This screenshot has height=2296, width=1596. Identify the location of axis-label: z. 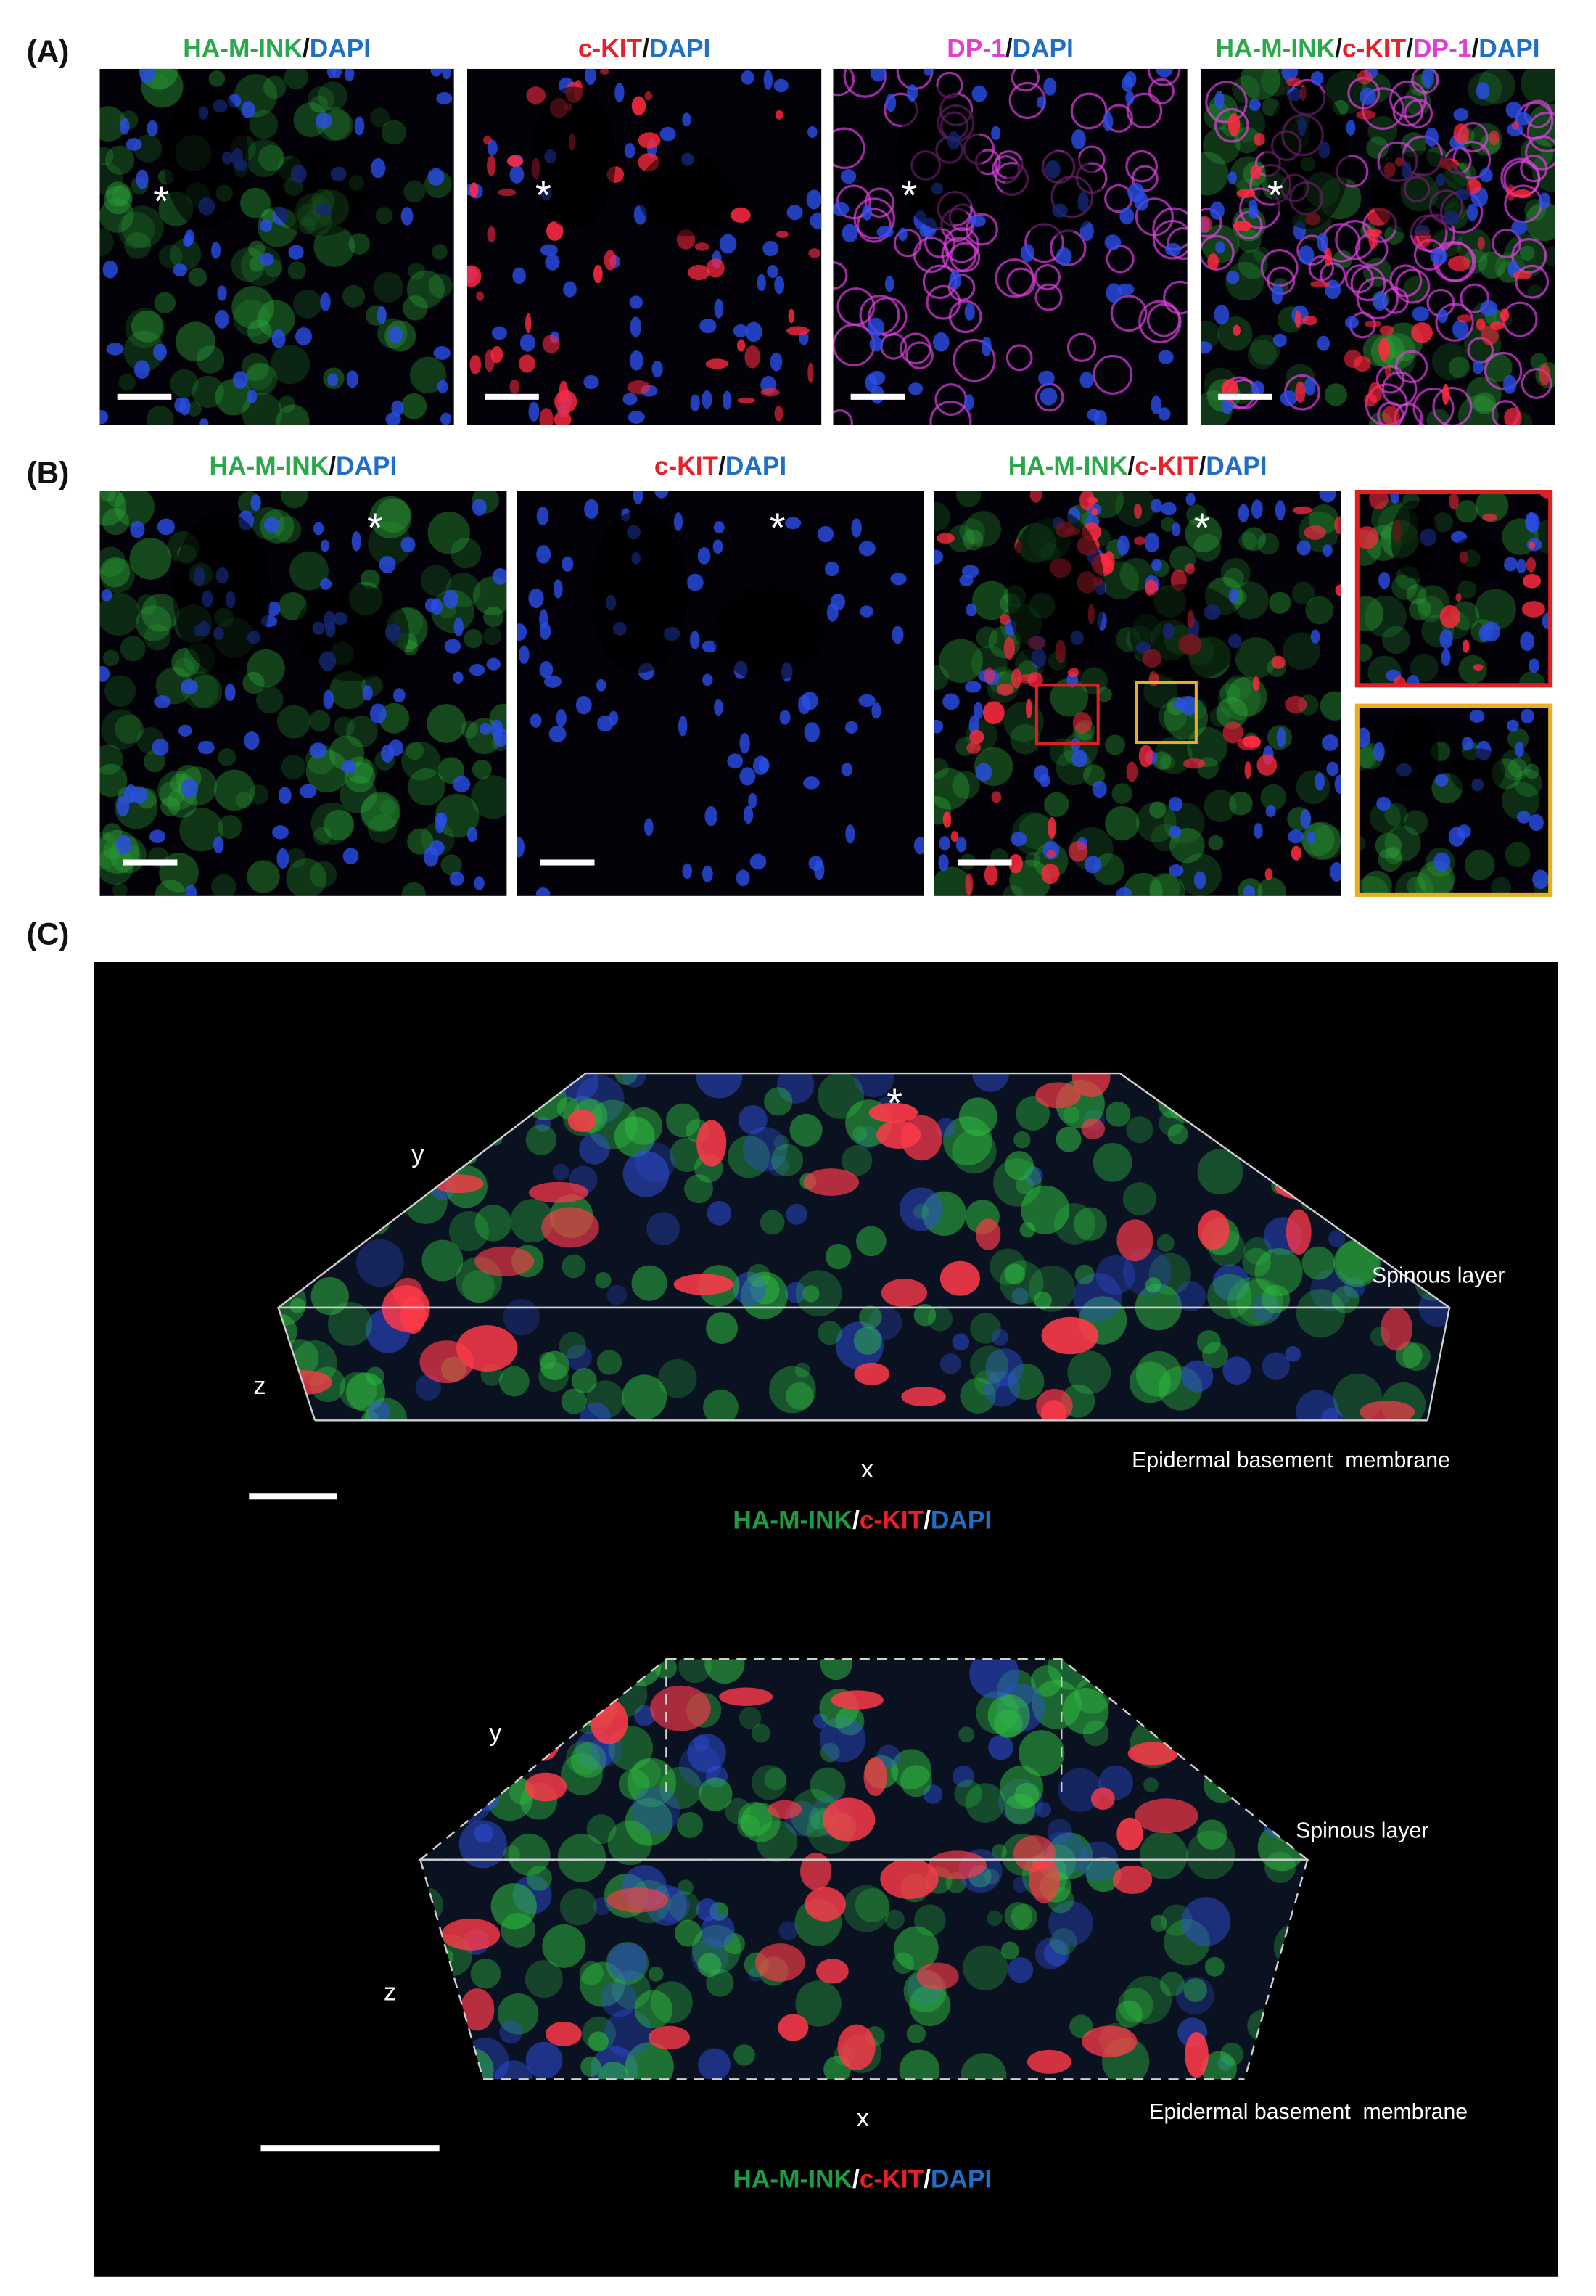
(259, 1386).